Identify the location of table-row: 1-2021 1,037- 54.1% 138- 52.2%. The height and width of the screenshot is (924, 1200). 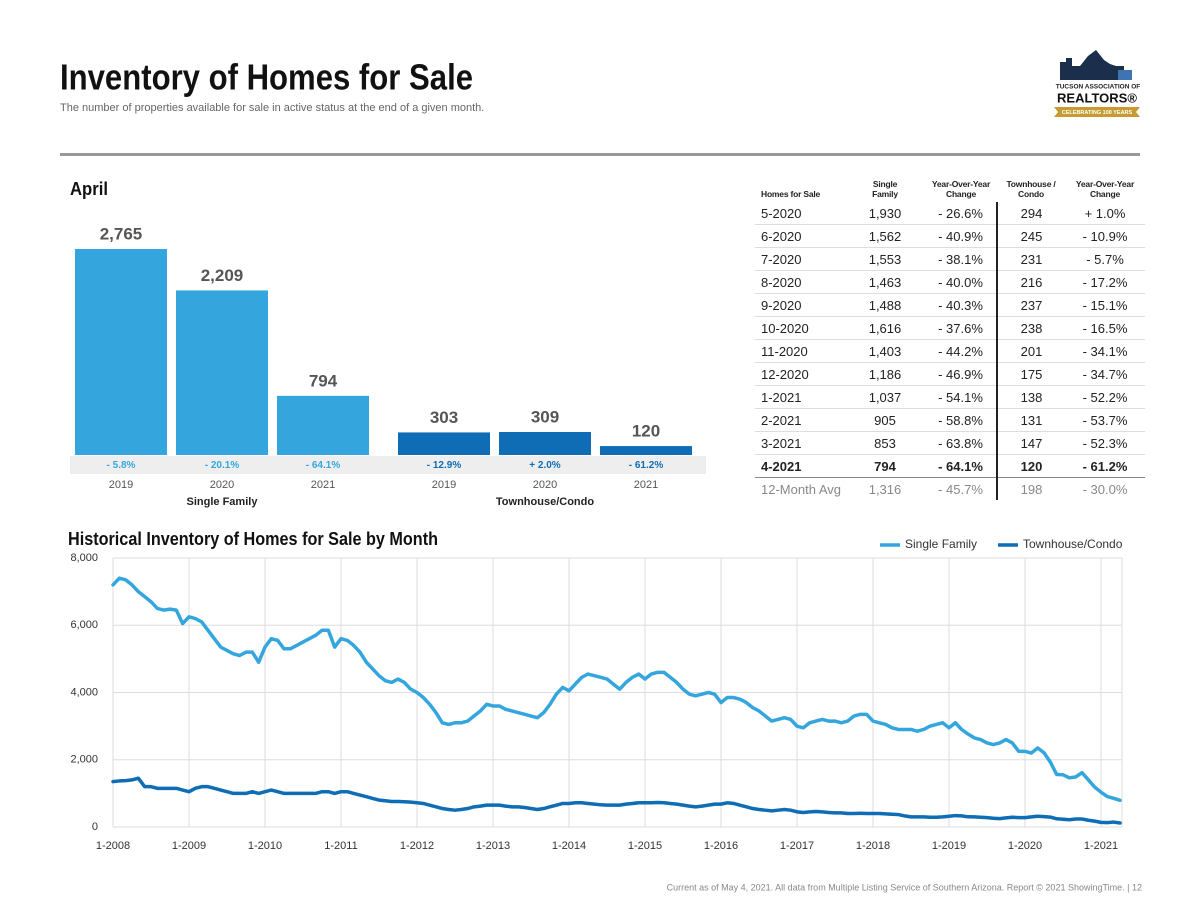
(950, 397).